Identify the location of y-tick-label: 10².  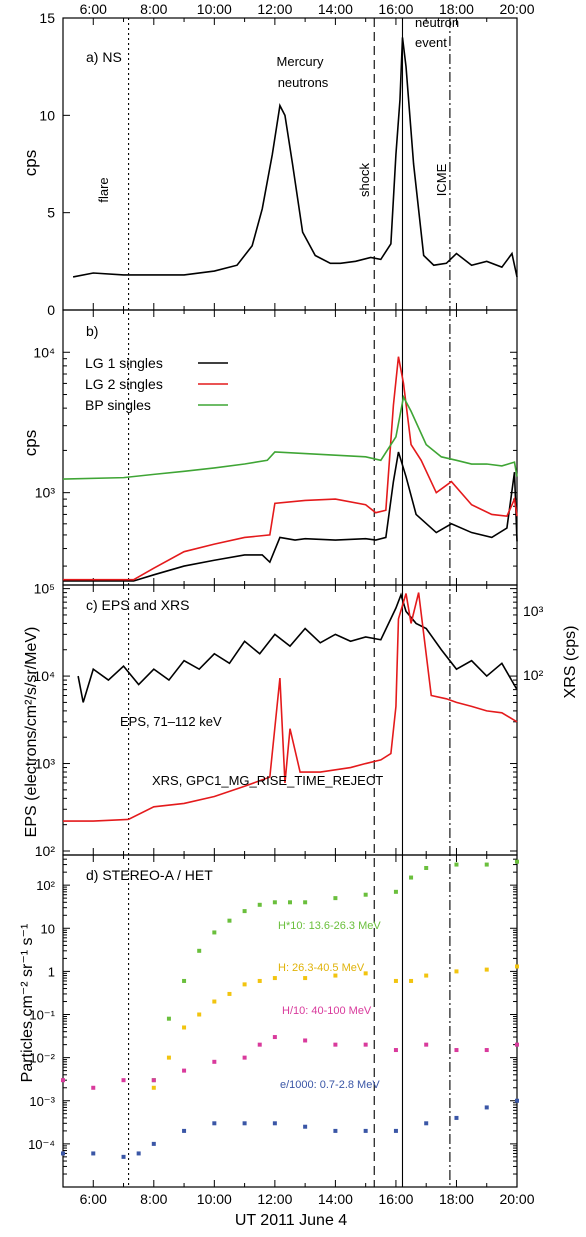
(45, 885).